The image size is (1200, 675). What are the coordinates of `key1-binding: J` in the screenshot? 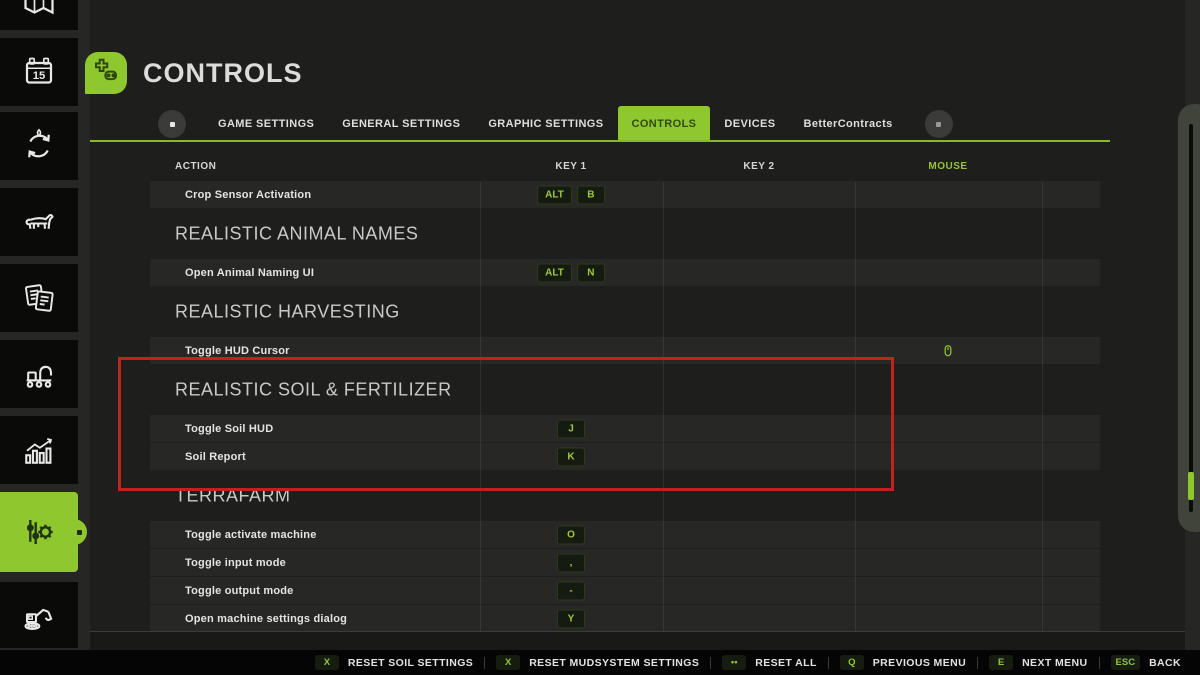 It's located at (571, 428).